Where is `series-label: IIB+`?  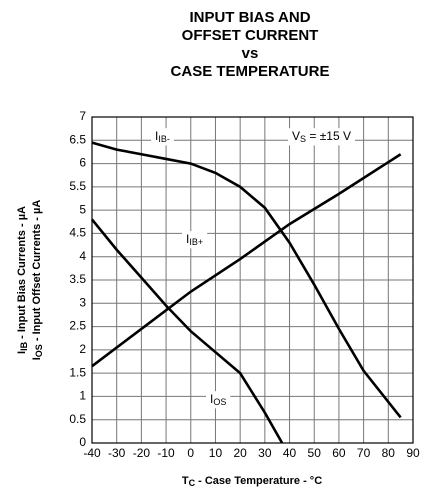 series-label: IIB+ is located at coordinates (194, 239).